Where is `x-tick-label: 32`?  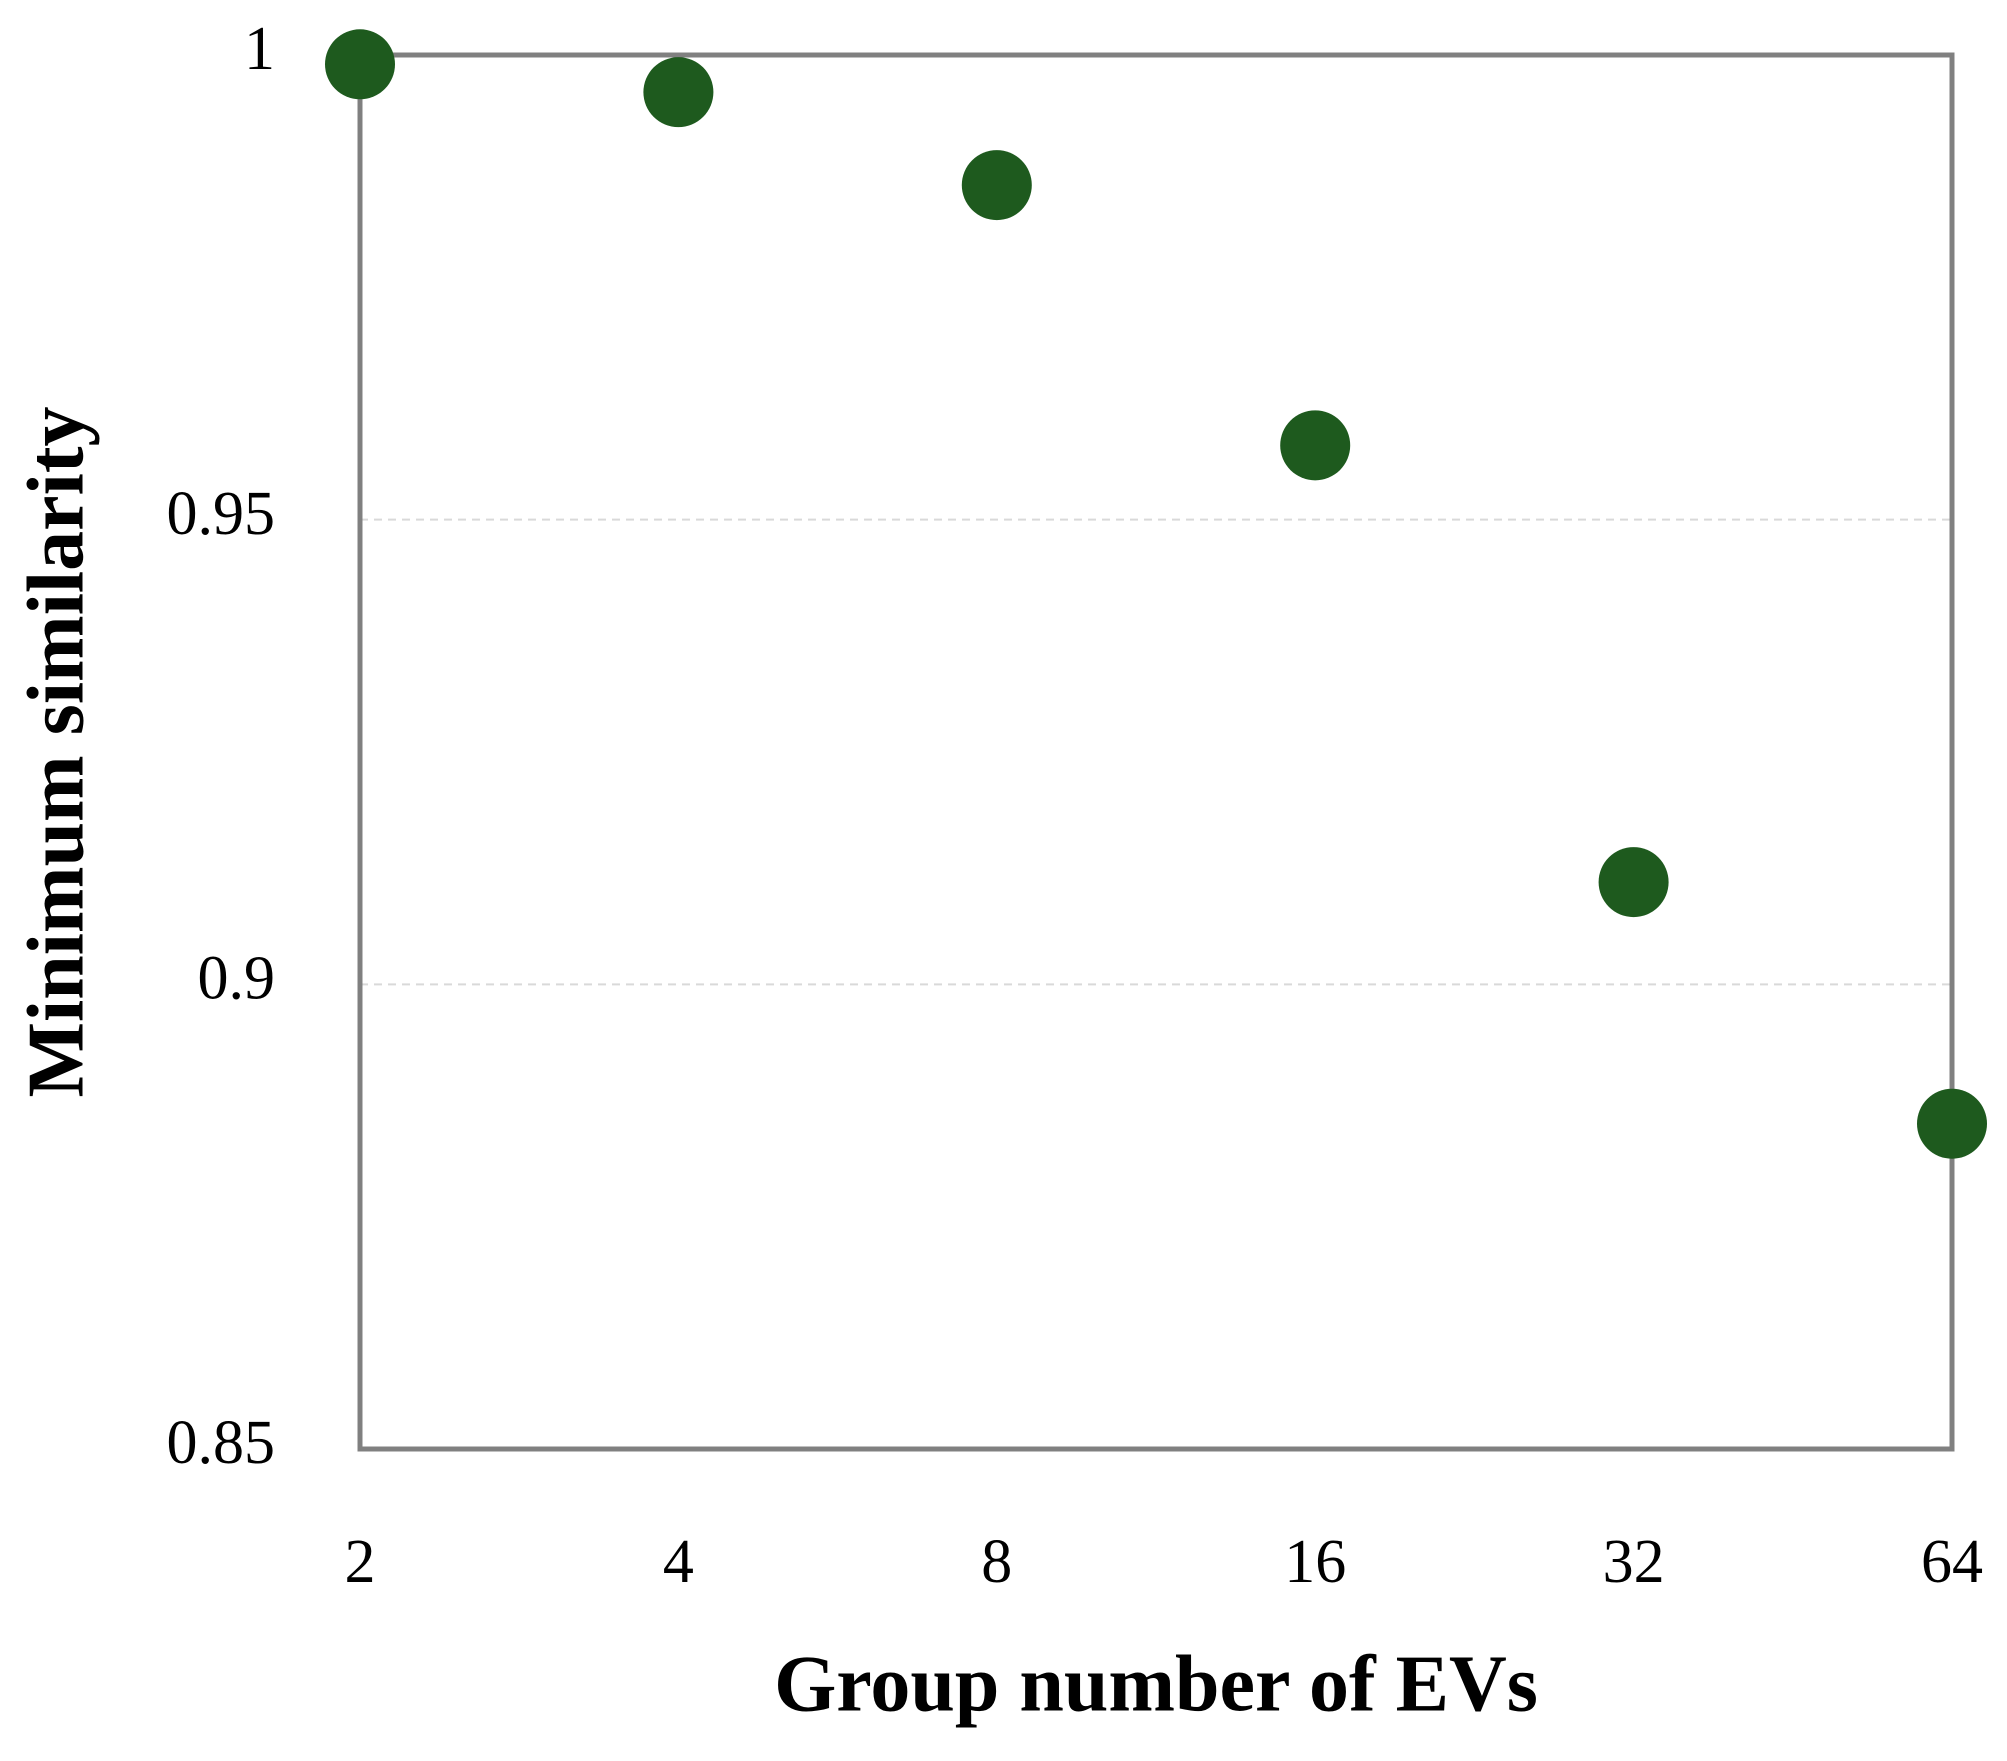
x-tick-label: 32 is located at coordinates (1634, 1562).